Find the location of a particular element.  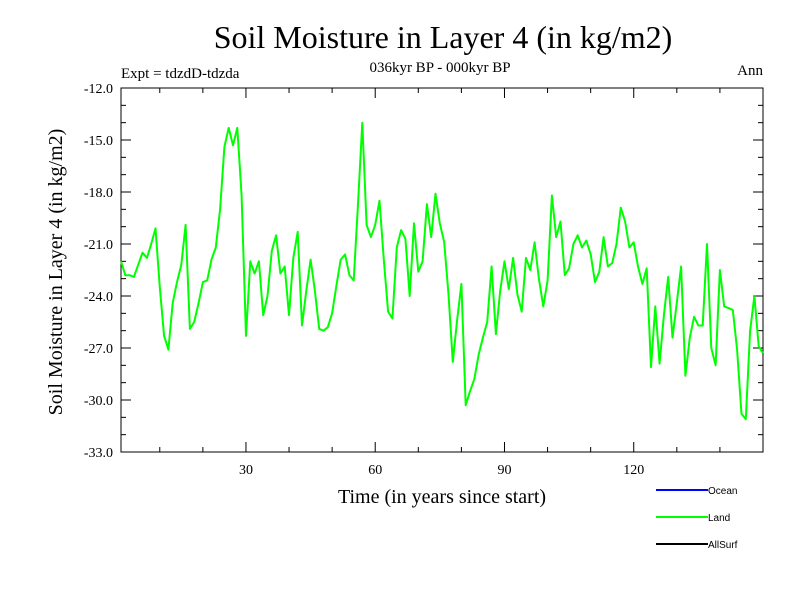

legend-label-land: Land is located at coordinates (719, 518).